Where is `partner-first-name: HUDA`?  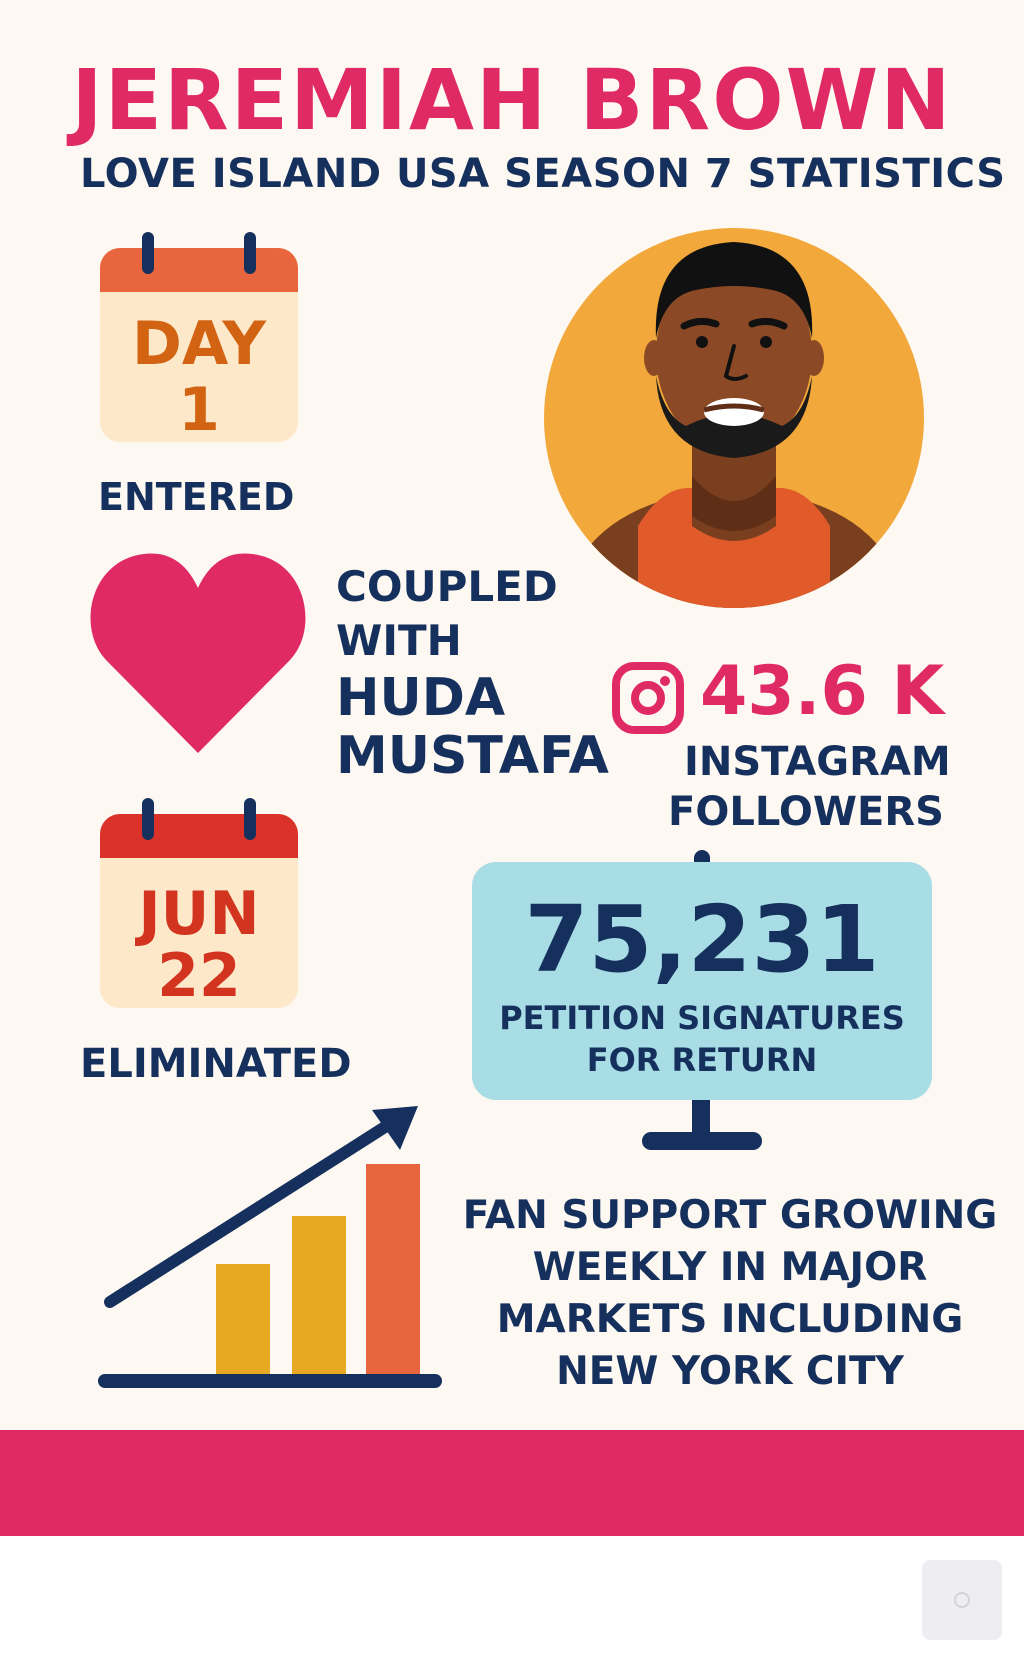 partner-first-name: HUDA is located at coordinates (421, 698).